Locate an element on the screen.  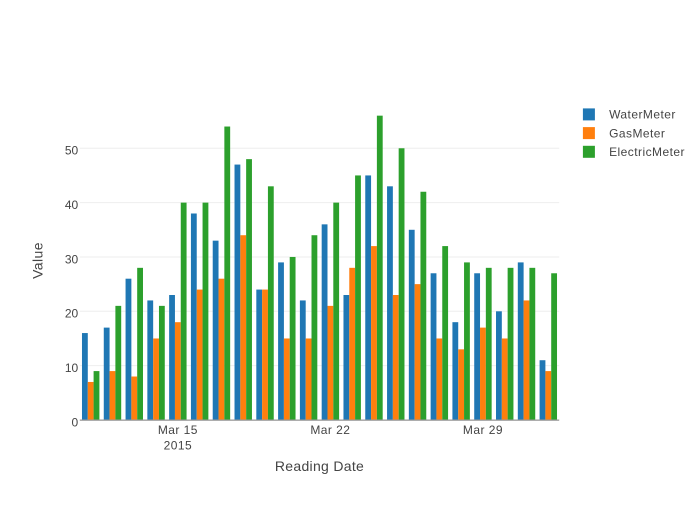
svg-text: Mar 22 is located at coordinates (330, 430).